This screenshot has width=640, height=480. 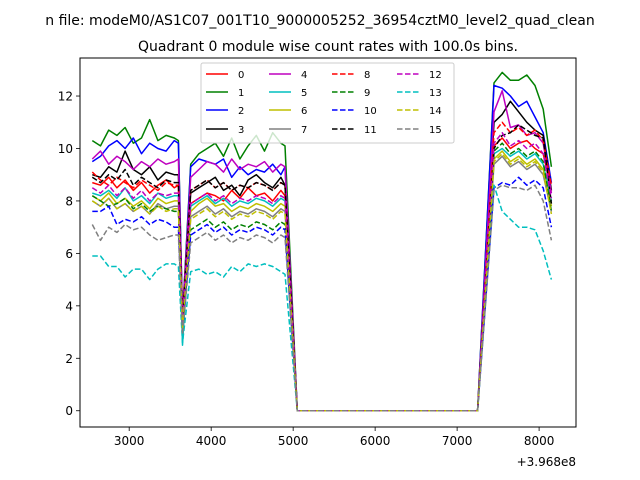 What do you see at coordinates (367, 75) in the screenshot?
I see `legend-label-8: 8` at bounding box center [367, 75].